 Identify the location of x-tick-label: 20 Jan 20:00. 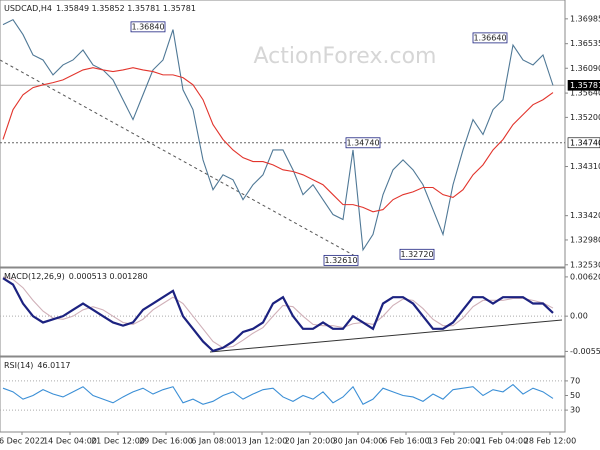
(310, 441).